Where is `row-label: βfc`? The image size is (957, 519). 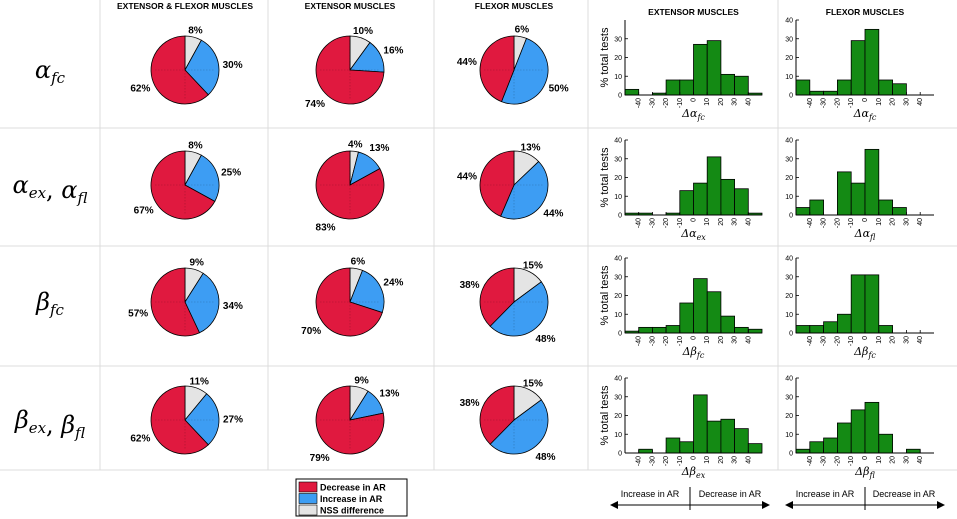 row-label: βfc is located at coordinates (49, 303).